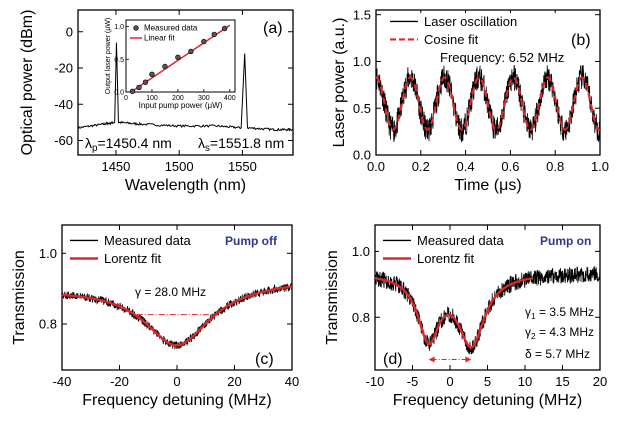 This screenshot has width=639, height=428. I want to click on y-axis-label: Laser power (a.u.), so click(339, 83).